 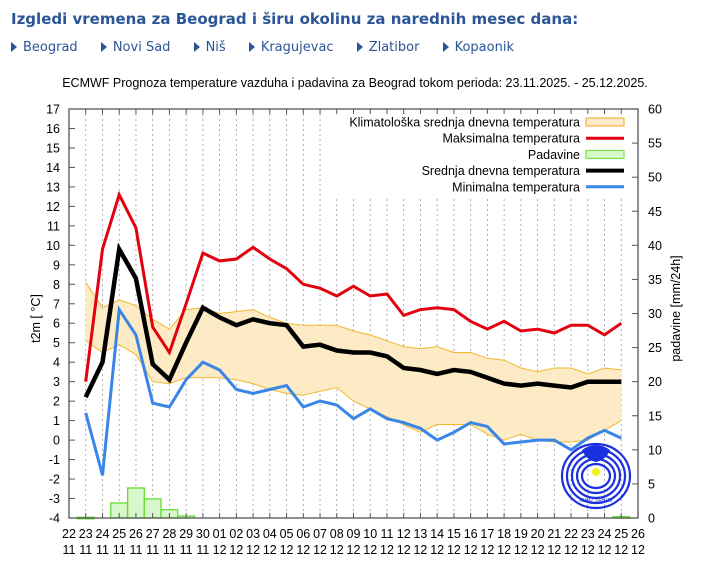 What do you see at coordinates (320, 534) in the screenshot?
I see `x-tick-day: 07` at bounding box center [320, 534].